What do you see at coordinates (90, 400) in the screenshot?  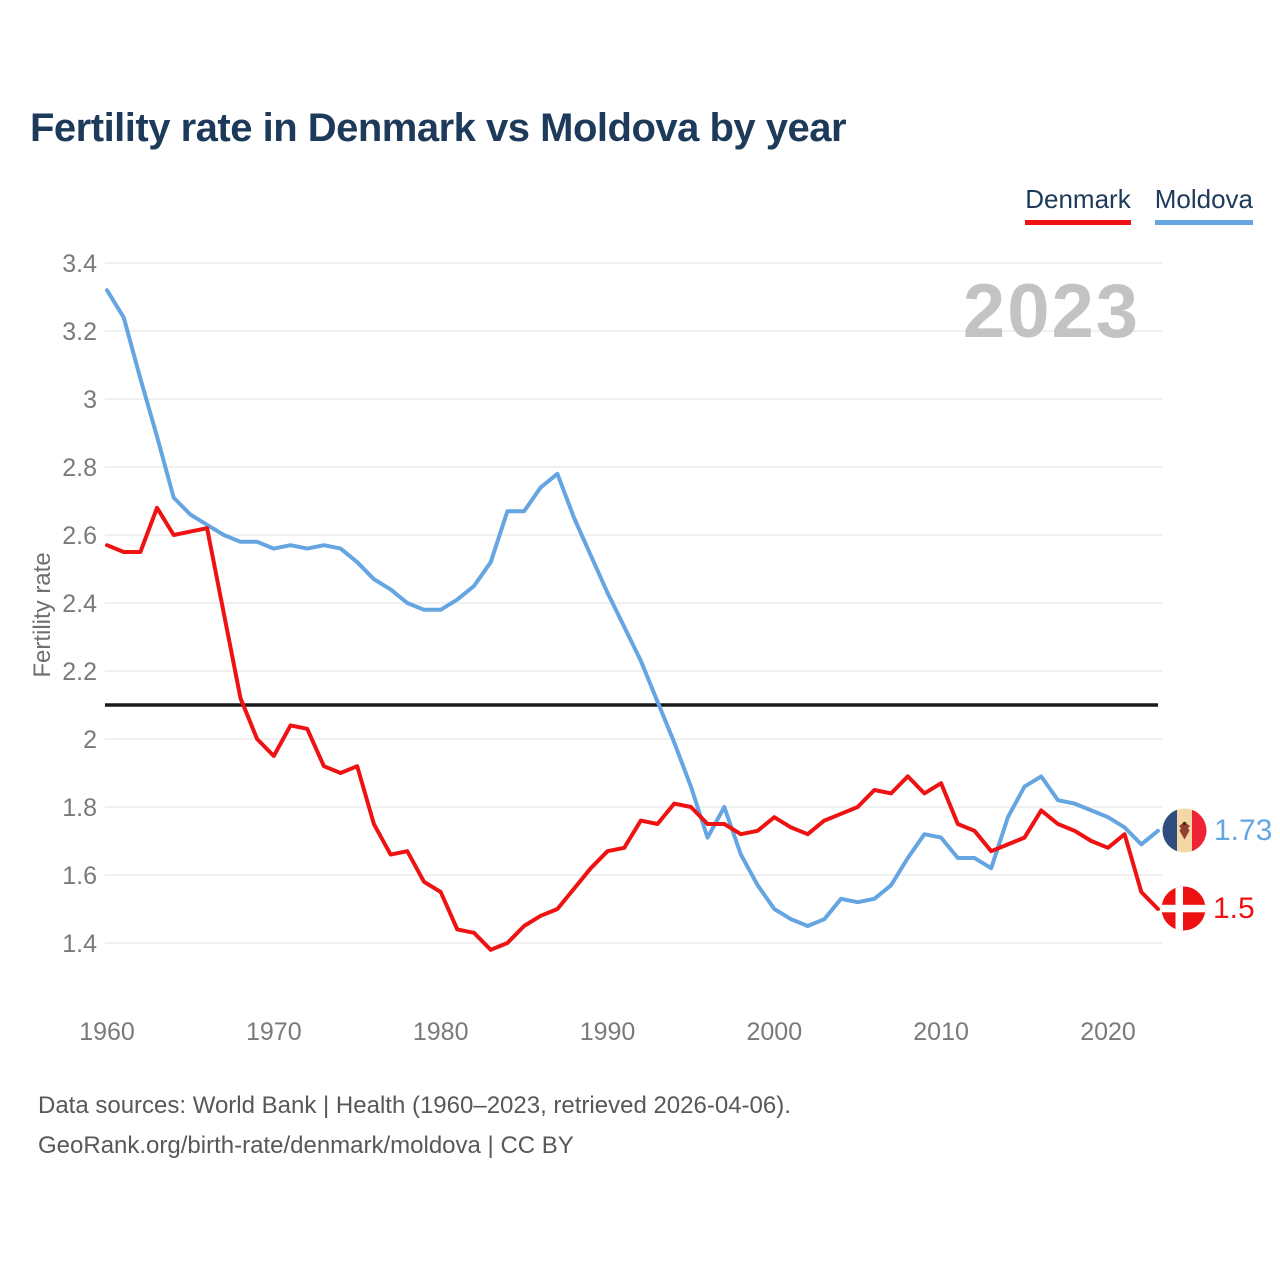 I see `y-tick-label: 3` at bounding box center [90, 400].